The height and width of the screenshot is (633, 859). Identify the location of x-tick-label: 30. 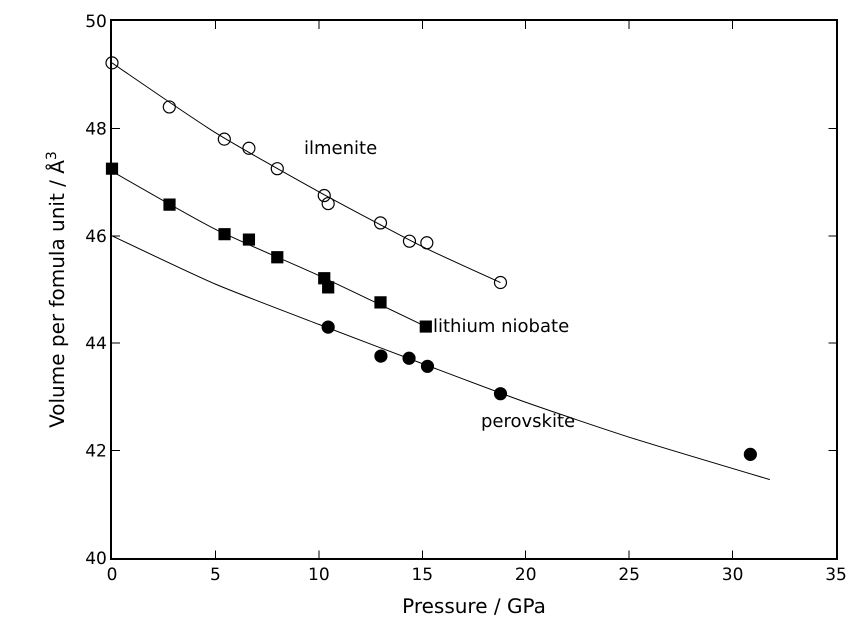
(733, 575).